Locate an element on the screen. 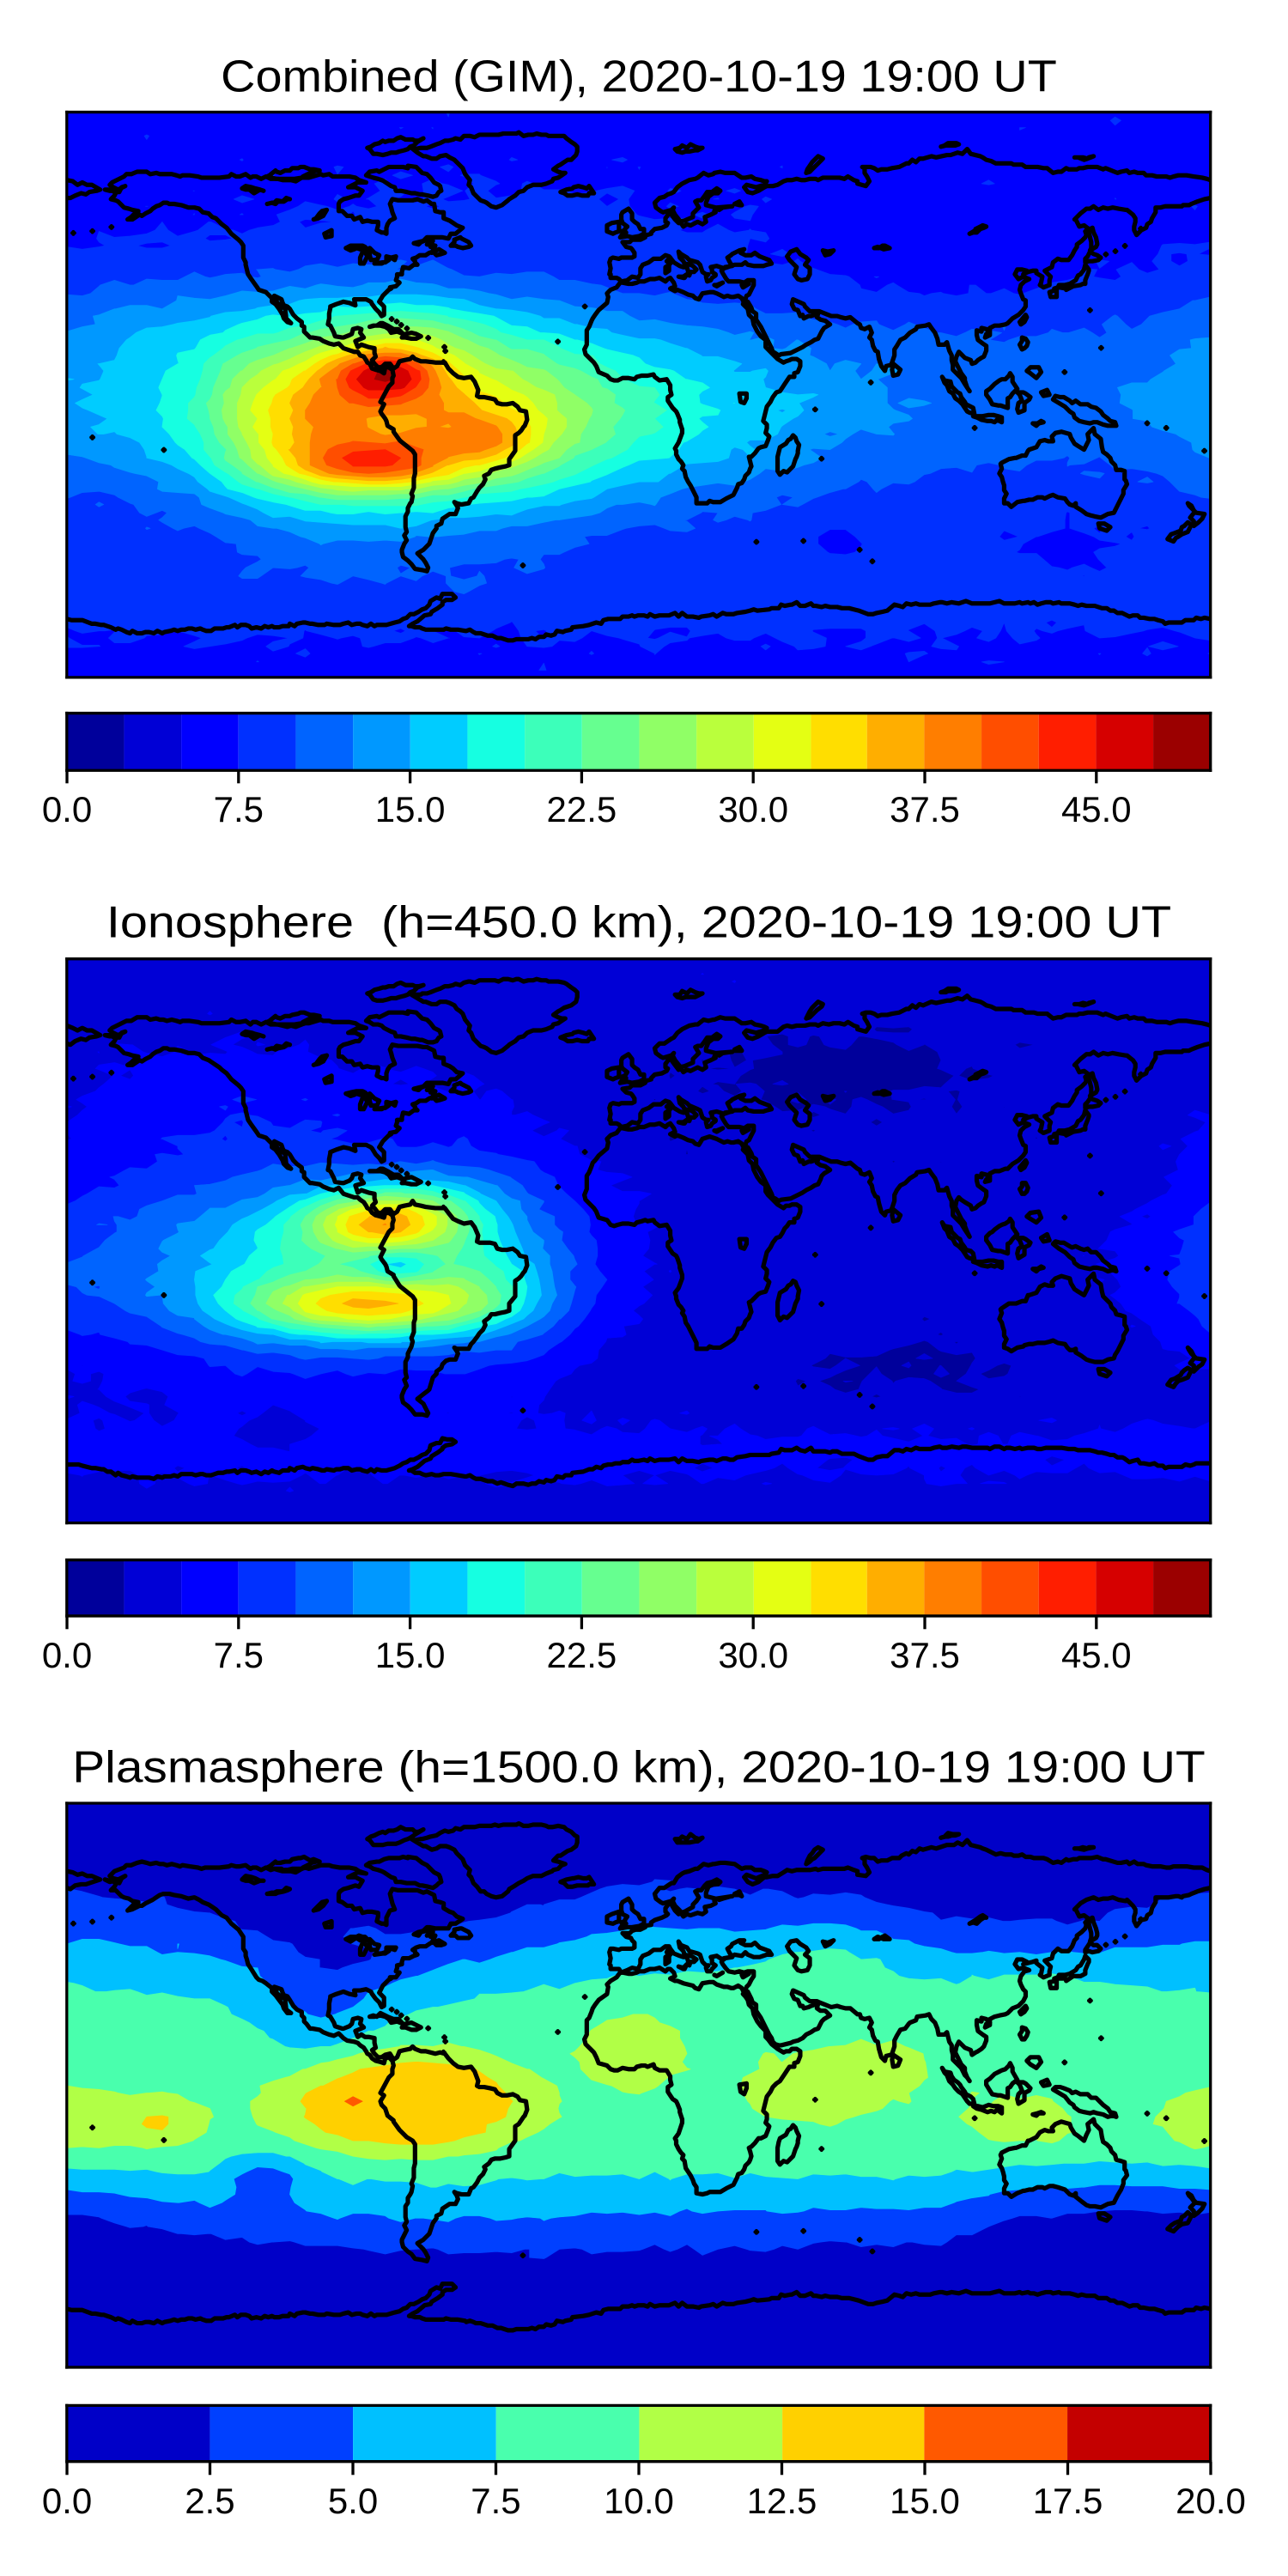  svg-text: 10.0 is located at coordinates (639, 2501).